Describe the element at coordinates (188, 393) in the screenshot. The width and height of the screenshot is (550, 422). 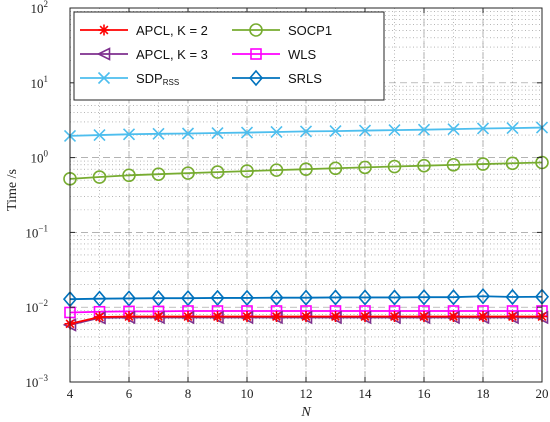
I see `x-tick-label: 8` at that location.